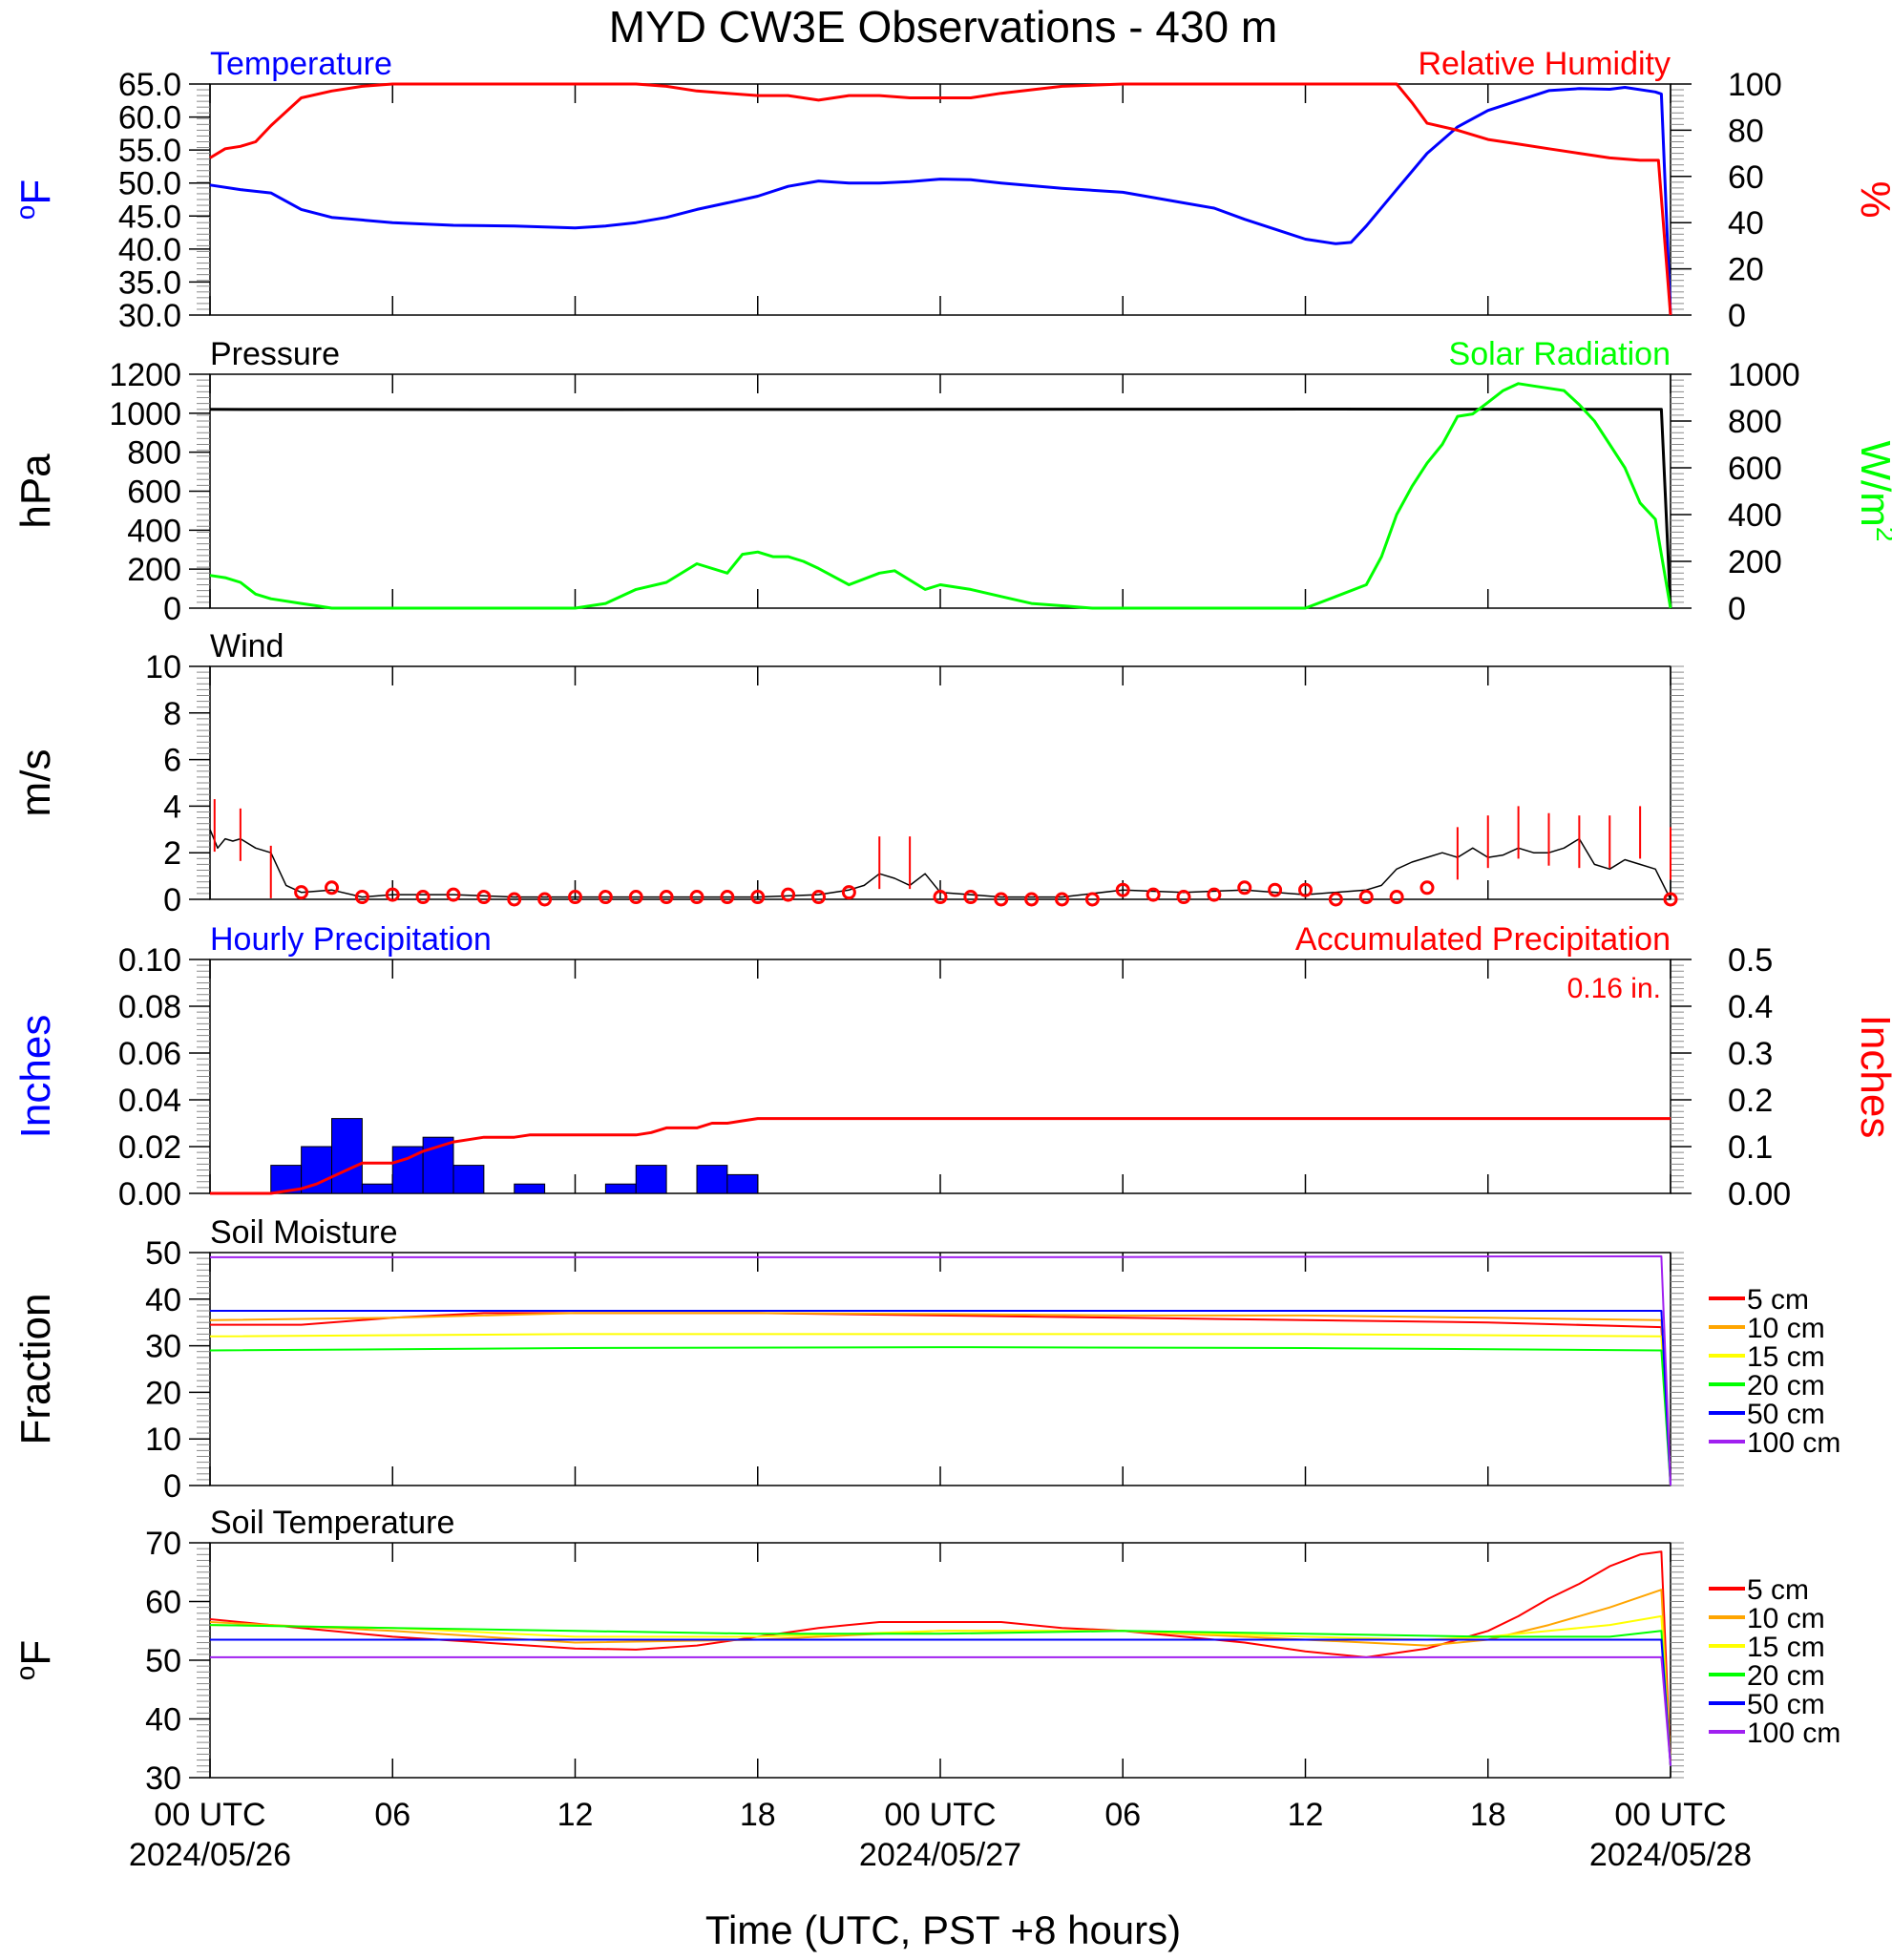 Image resolution: width=1892 pixels, height=1960 pixels. Describe the element at coordinates (351, 939) in the screenshot. I see `panel-title-left: Hourly Precipitation` at that location.